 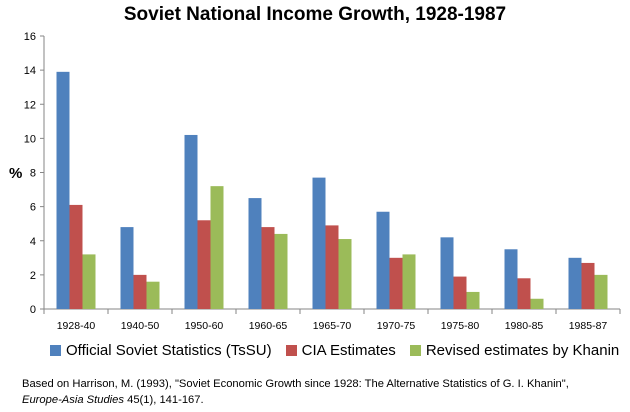 What do you see at coordinates (15, 173) in the screenshot?
I see `y-axis-label: %` at bounding box center [15, 173].